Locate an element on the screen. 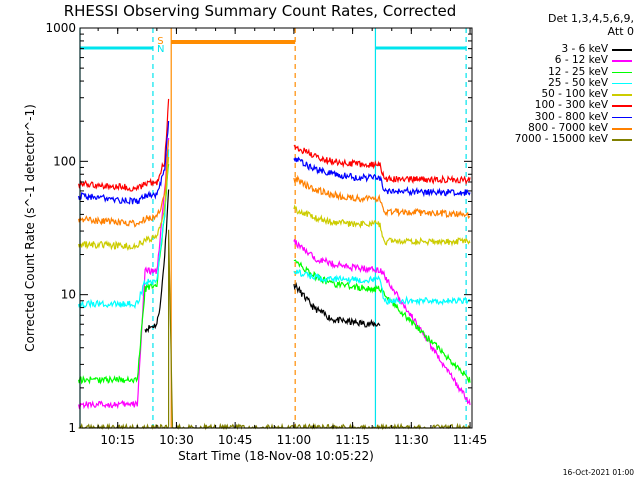  legend-label: 300 - 800 keV is located at coordinates (571, 116).